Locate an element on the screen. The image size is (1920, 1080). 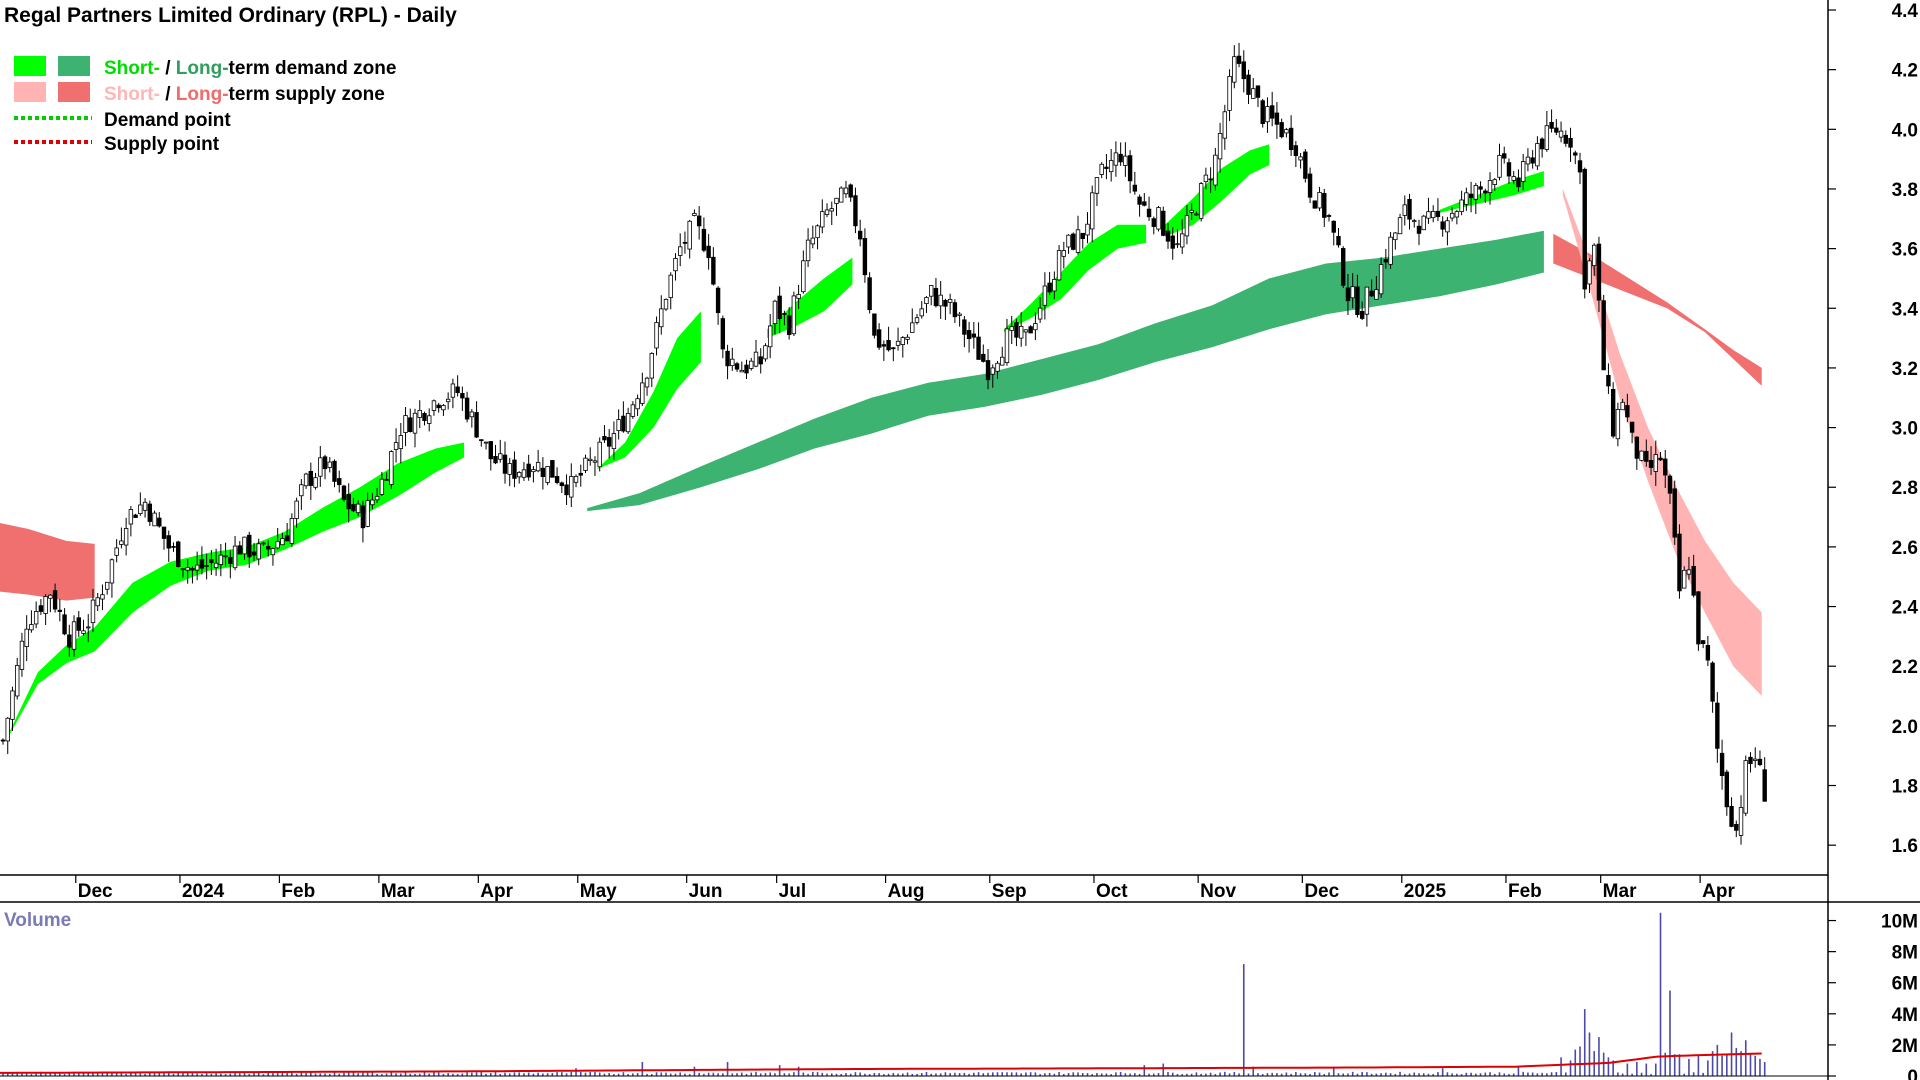
price-tick-label: 2.8 is located at coordinates (1905, 488).